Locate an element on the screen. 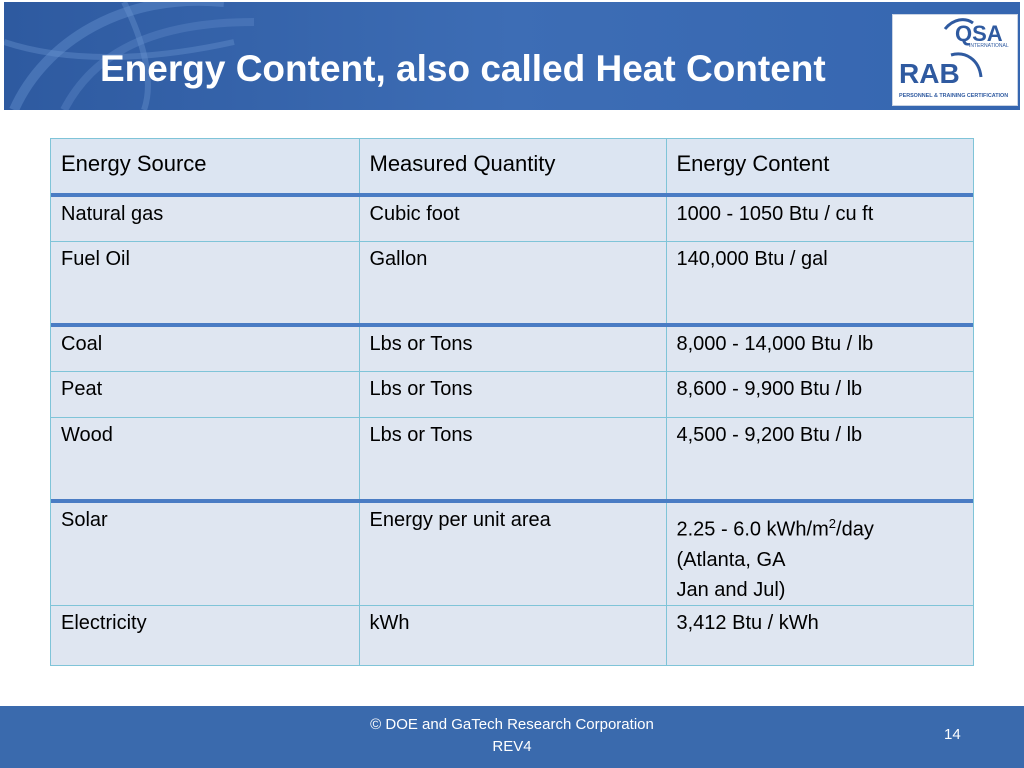  header-measured-quantity: Measured Quantity is located at coordinates (513, 168).